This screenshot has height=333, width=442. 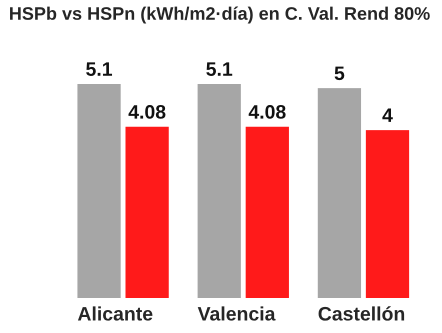 What do you see at coordinates (339, 73) in the screenshot?
I see `data-label: 5` at bounding box center [339, 73].